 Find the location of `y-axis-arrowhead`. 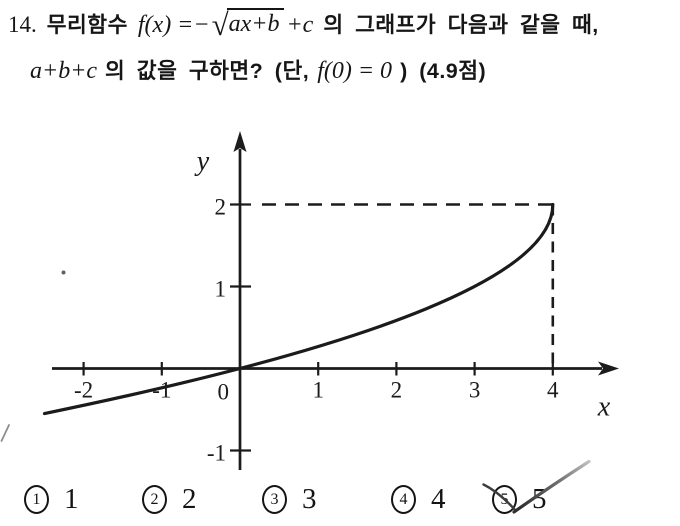

y-axis-arrowhead is located at coordinates (240, 141).